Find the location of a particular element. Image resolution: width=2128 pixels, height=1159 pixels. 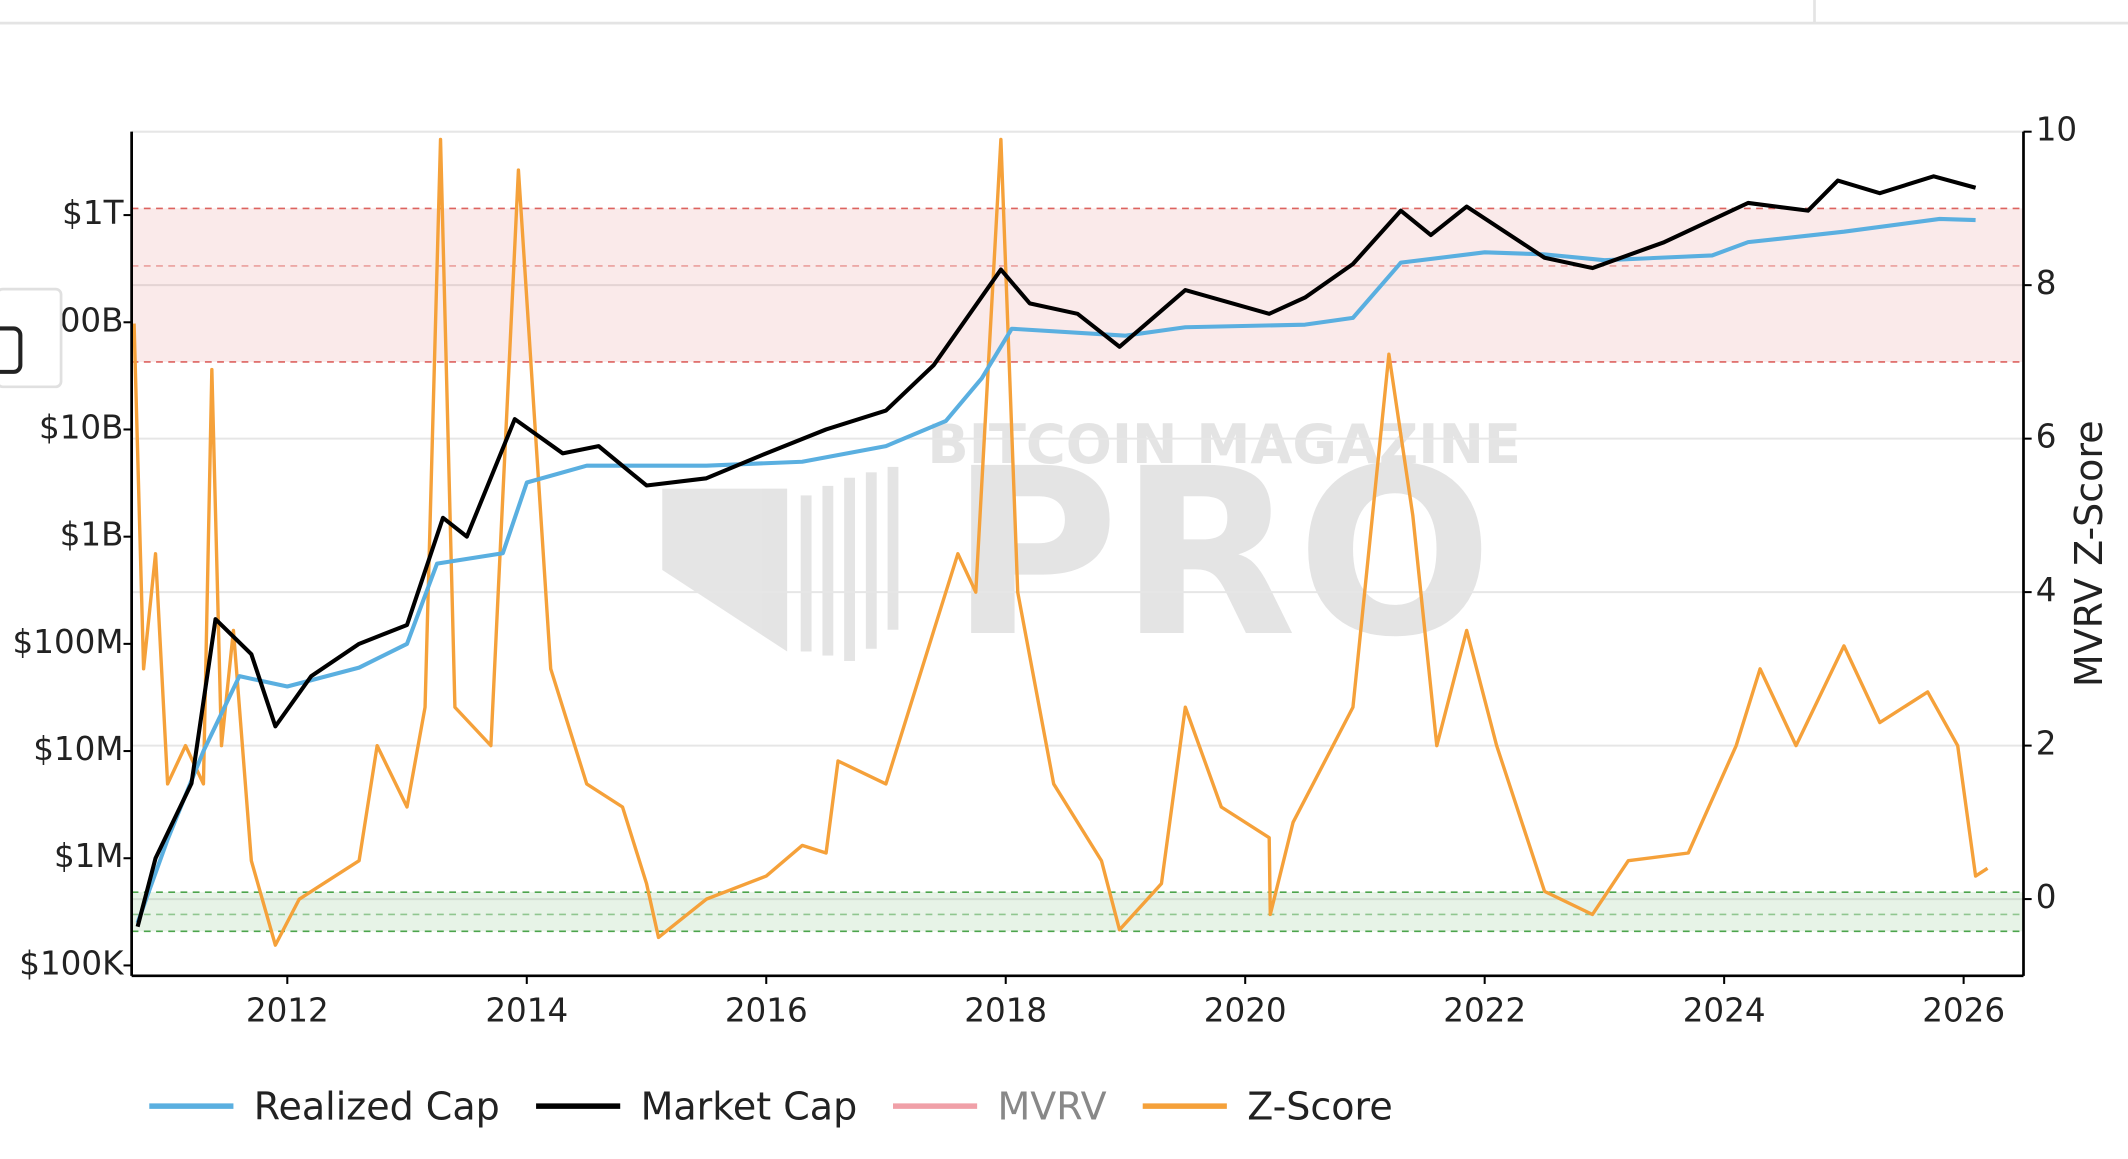

x-tick-label: 2014 is located at coordinates (526, 1010).